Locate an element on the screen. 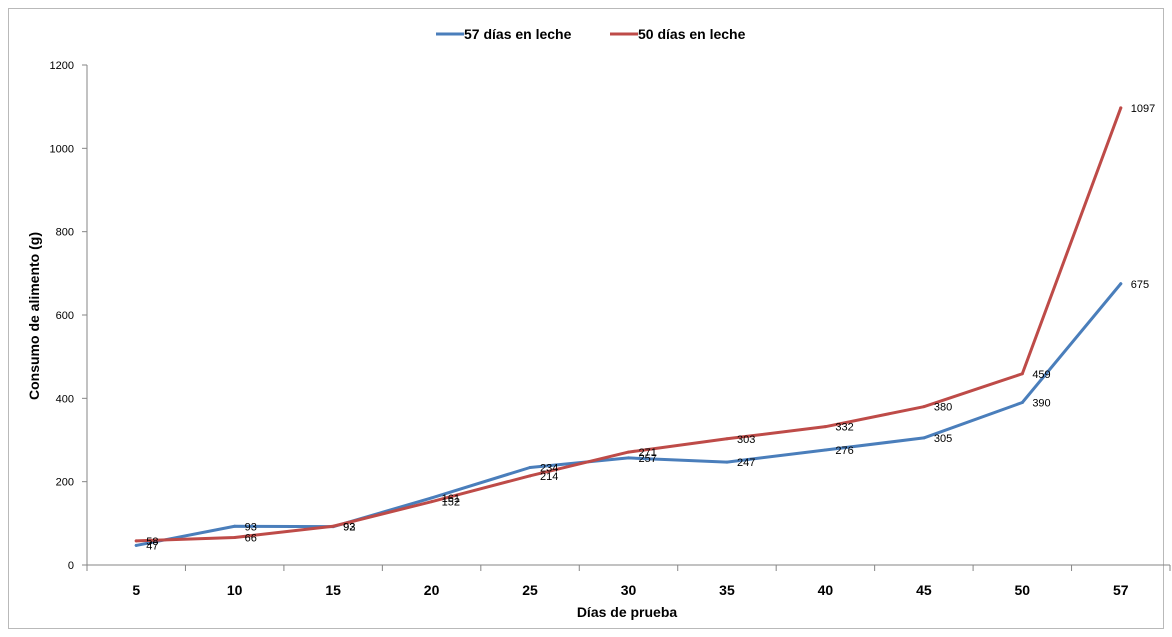 This screenshot has width=1172, height=637. x-tick-label: 15 is located at coordinates (333, 590).